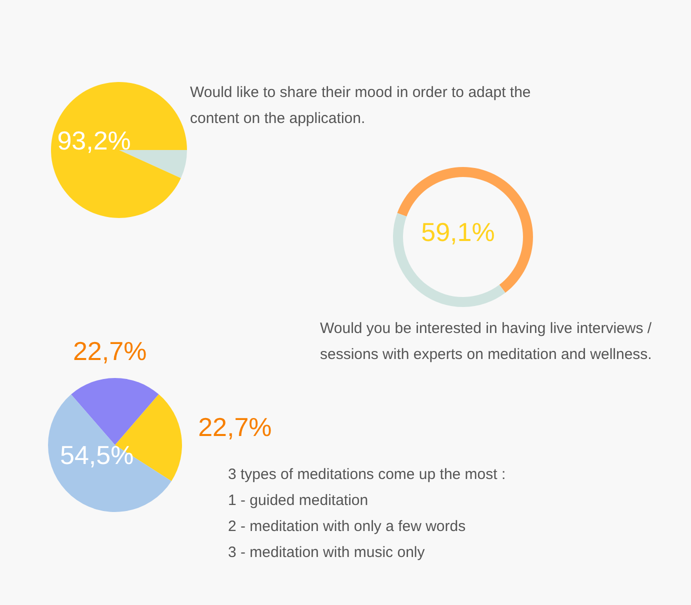 The image size is (691, 605). I want to click on text: 3 types of meditations come up the most :, so click(367, 475).